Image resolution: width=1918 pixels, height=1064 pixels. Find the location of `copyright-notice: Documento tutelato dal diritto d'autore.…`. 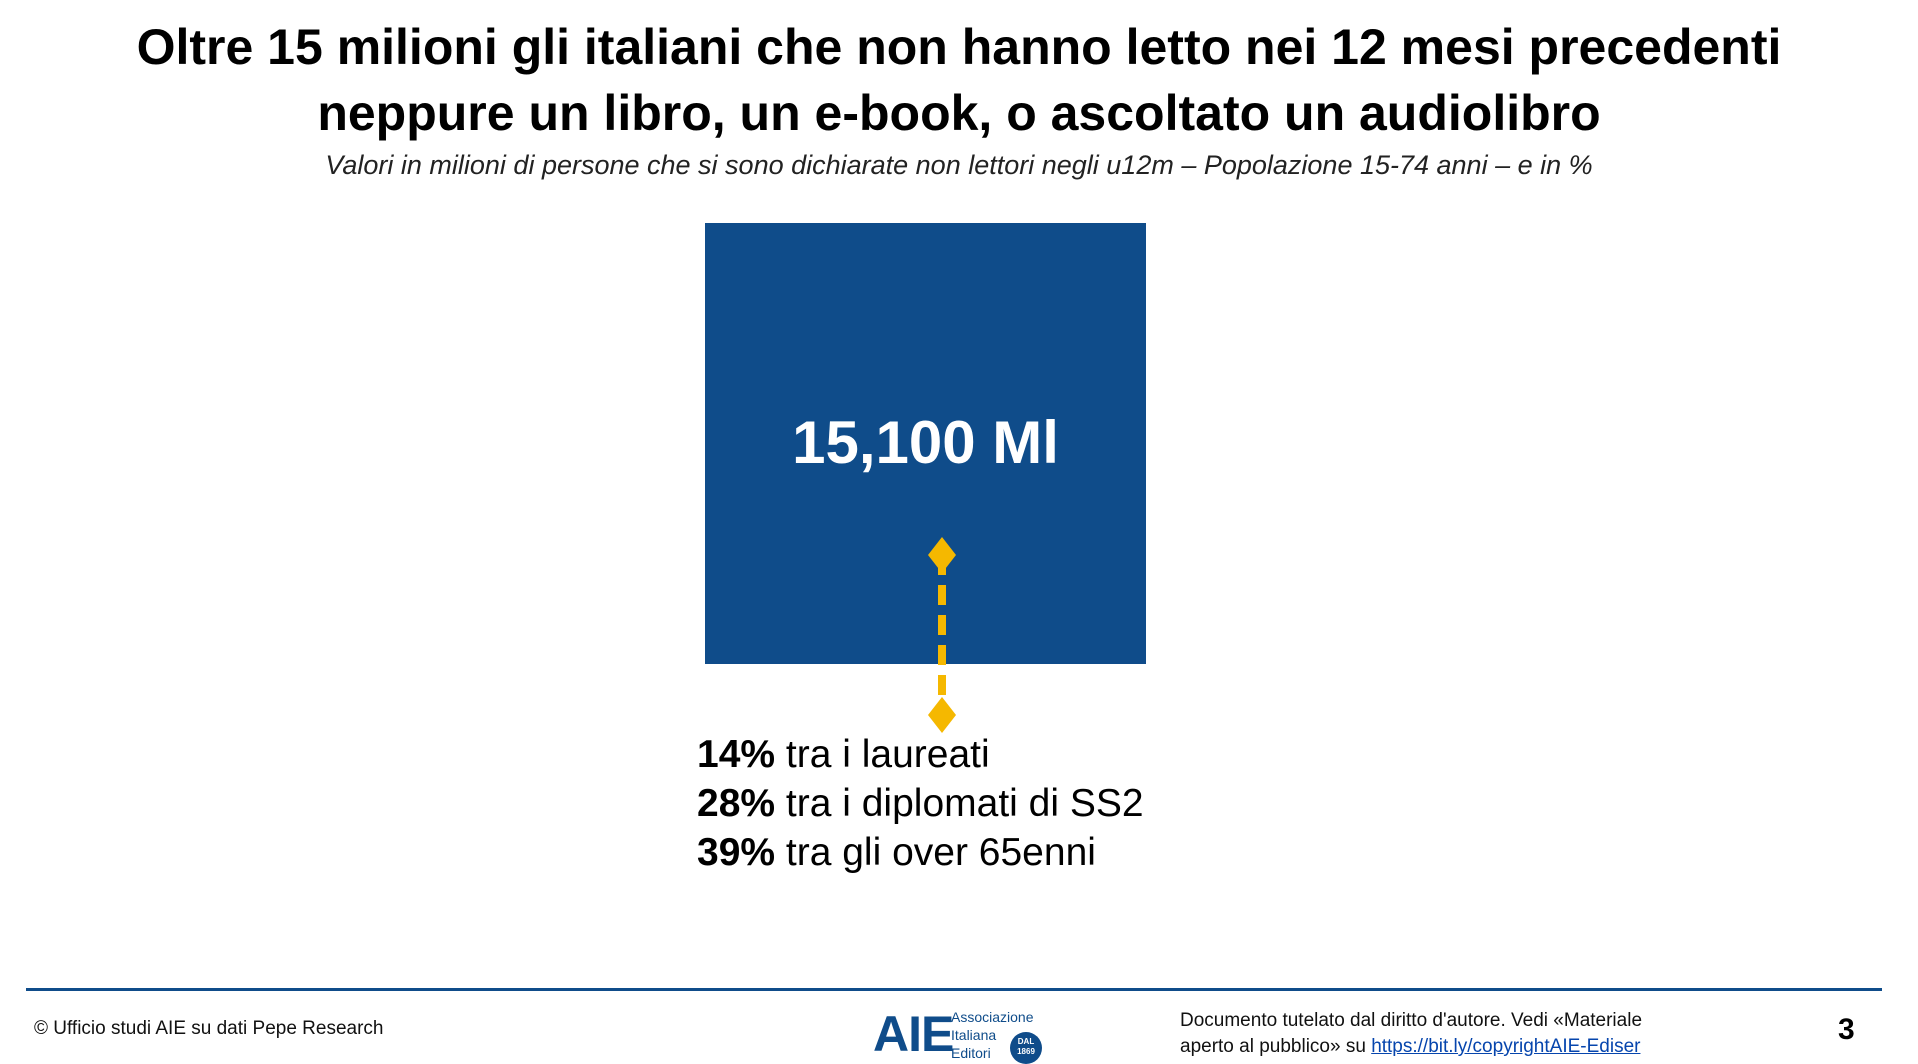

copyright-notice: Documento tutelato dal diritto d'autore.… is located at coordinates (1411, 1034).